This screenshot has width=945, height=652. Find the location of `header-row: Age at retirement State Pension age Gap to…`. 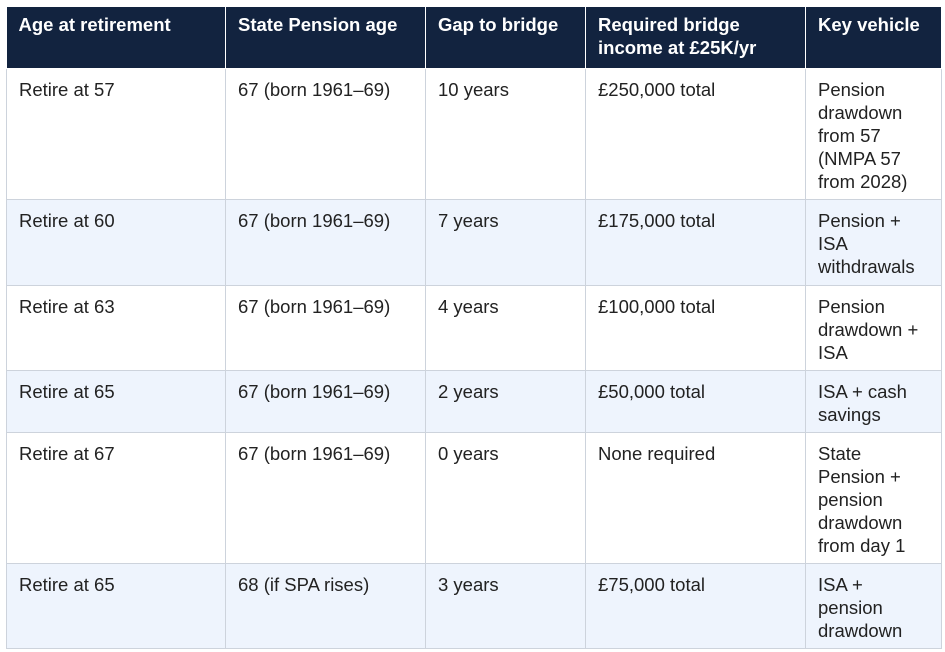

header-row: Age at retirement State Pension age Gap to… is located at coordinates (474, 38).